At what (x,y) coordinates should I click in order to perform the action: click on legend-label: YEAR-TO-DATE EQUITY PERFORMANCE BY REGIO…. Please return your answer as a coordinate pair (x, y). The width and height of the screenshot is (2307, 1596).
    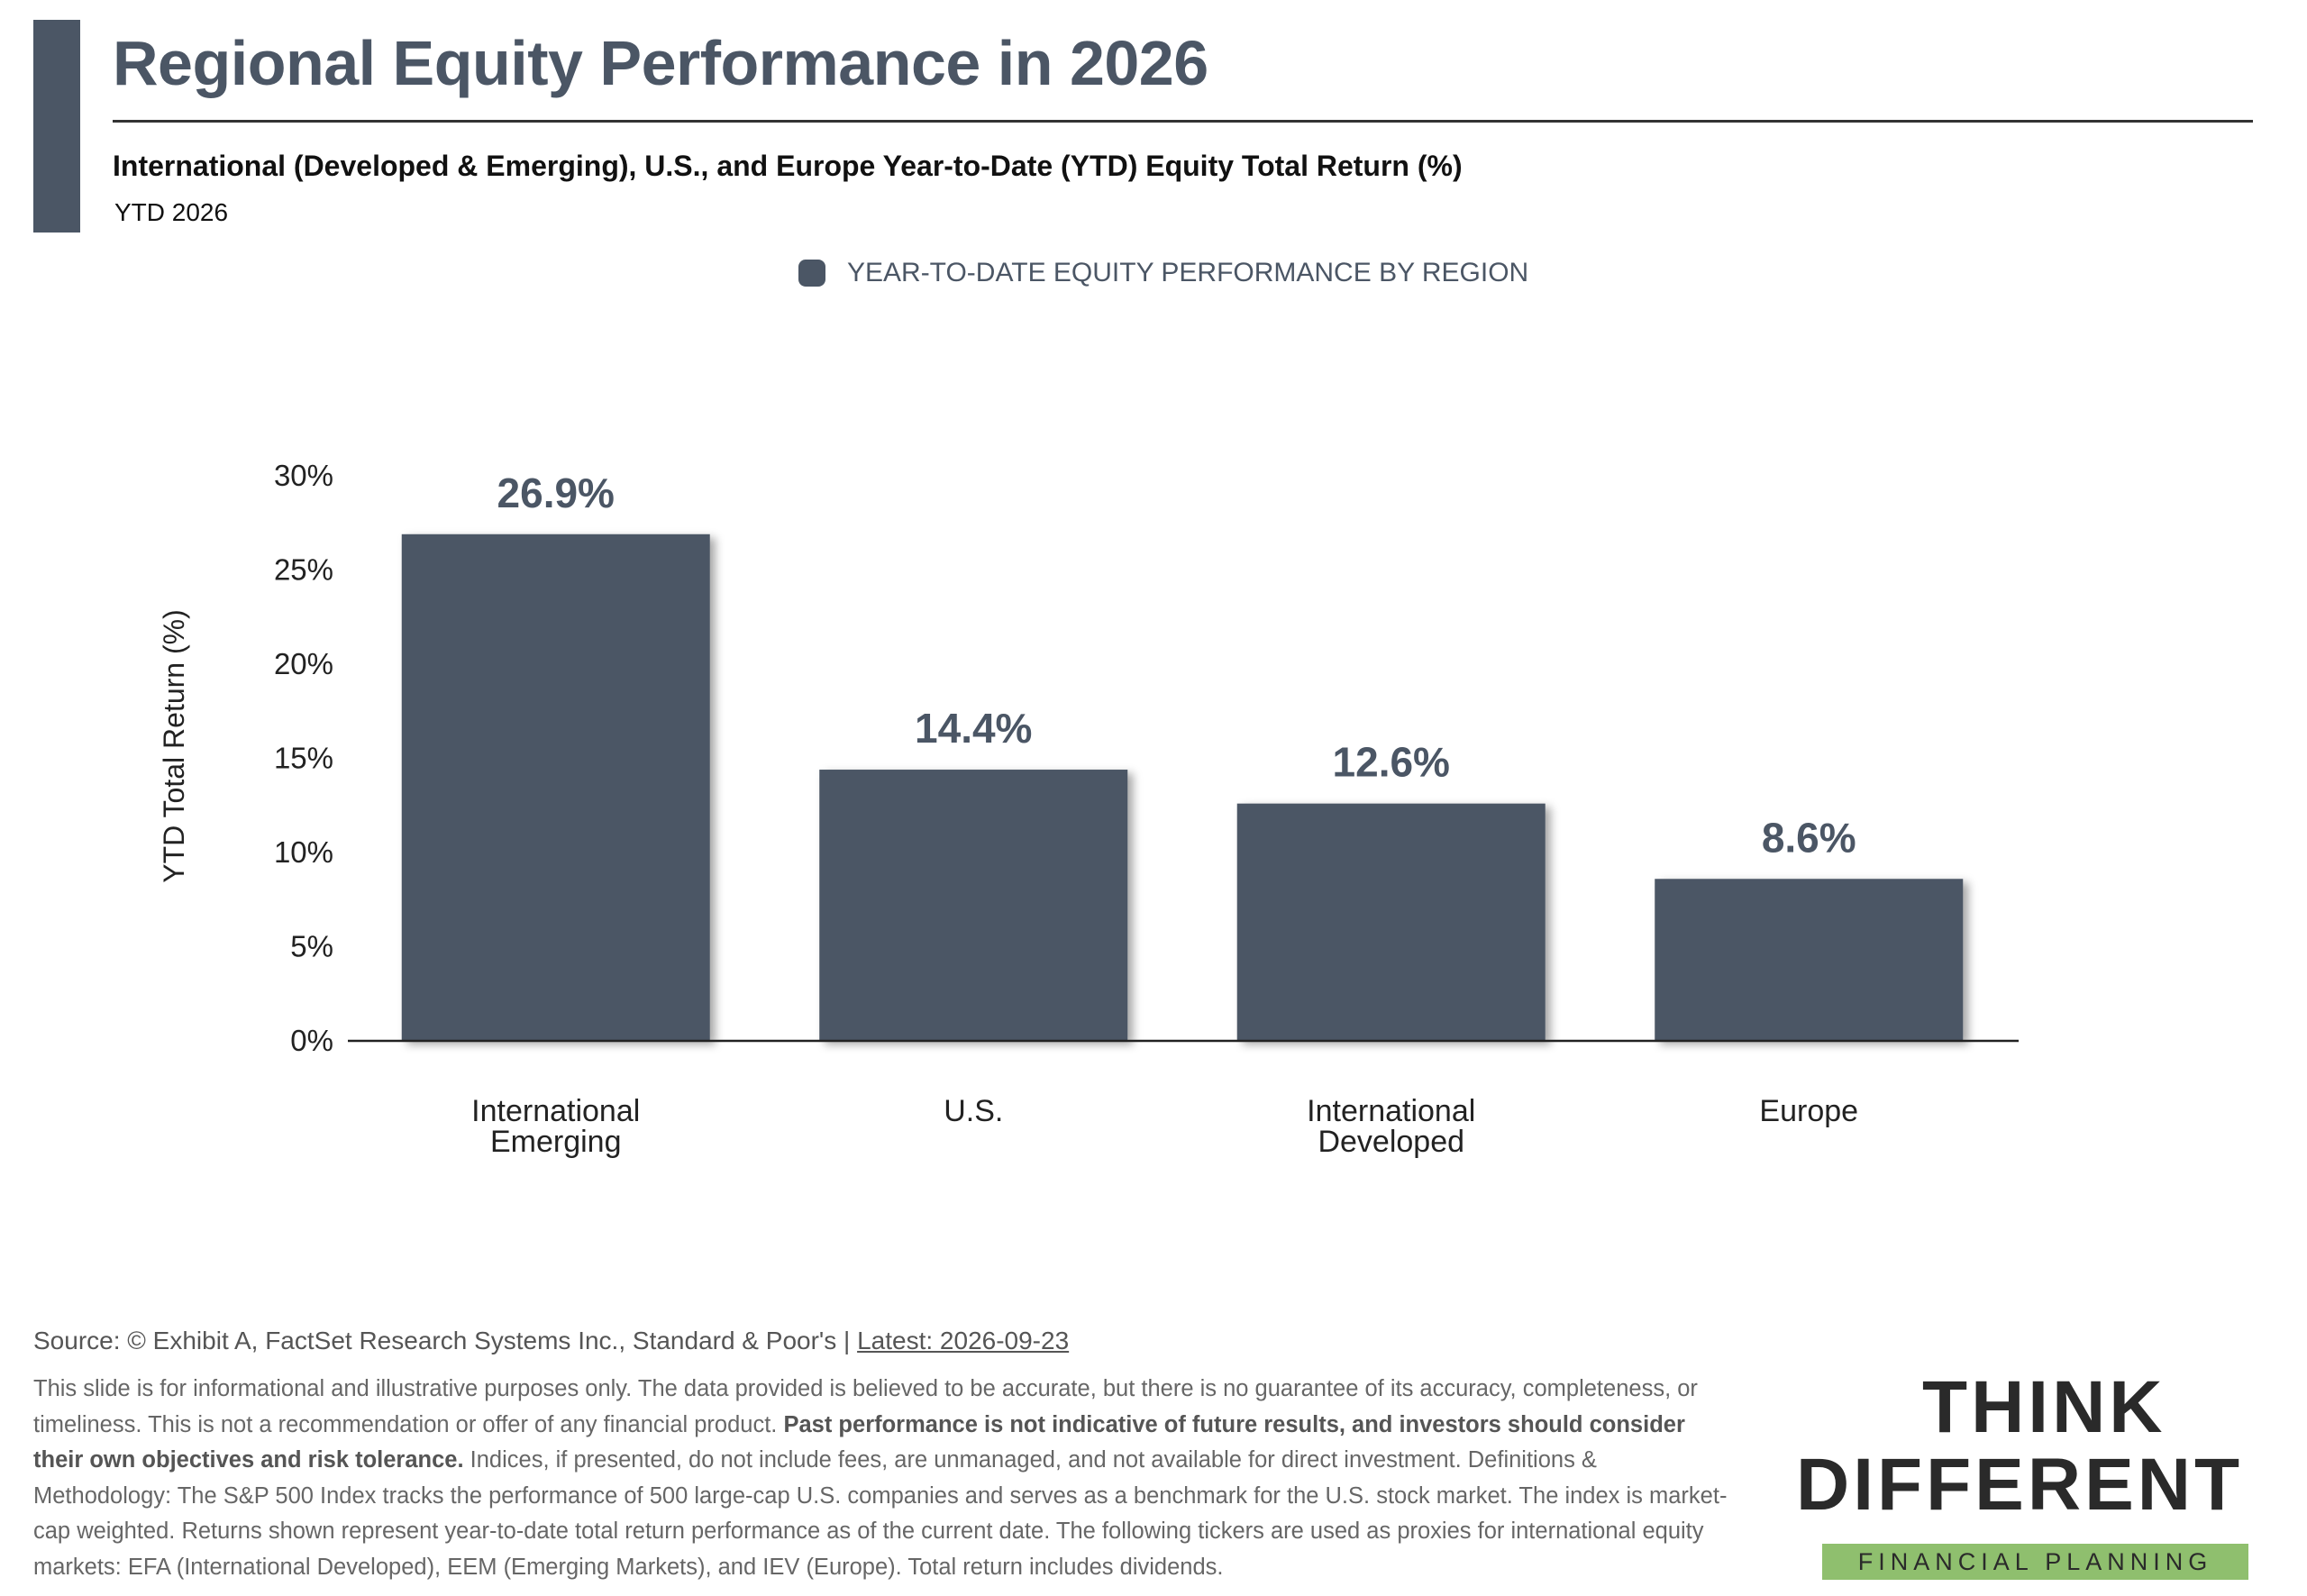
    Looking at the image, I should click on (1188, 272).